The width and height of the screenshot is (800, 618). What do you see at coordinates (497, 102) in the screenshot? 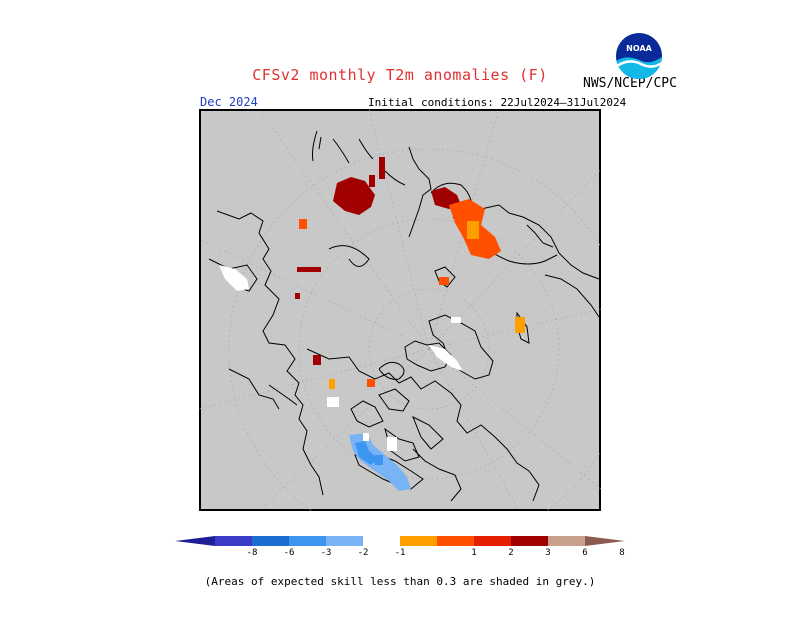
I see `initial-conditions: Initial conditions: 22Jul2024–31Jul2024` at bounding box center [497, 102].